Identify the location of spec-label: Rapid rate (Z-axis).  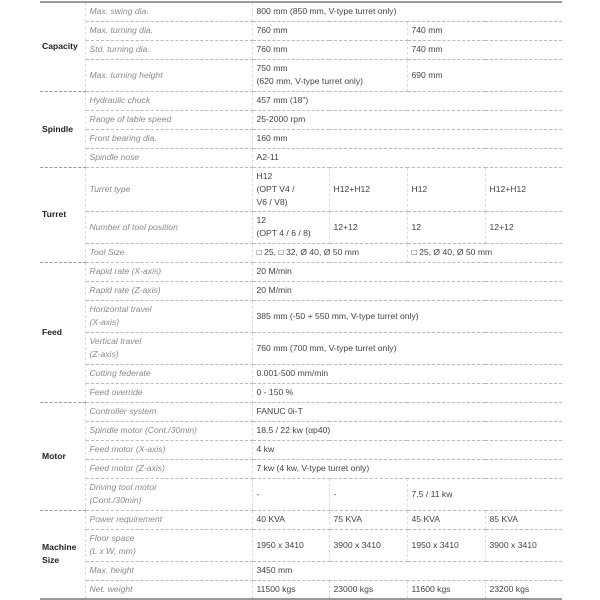
(168, 290).